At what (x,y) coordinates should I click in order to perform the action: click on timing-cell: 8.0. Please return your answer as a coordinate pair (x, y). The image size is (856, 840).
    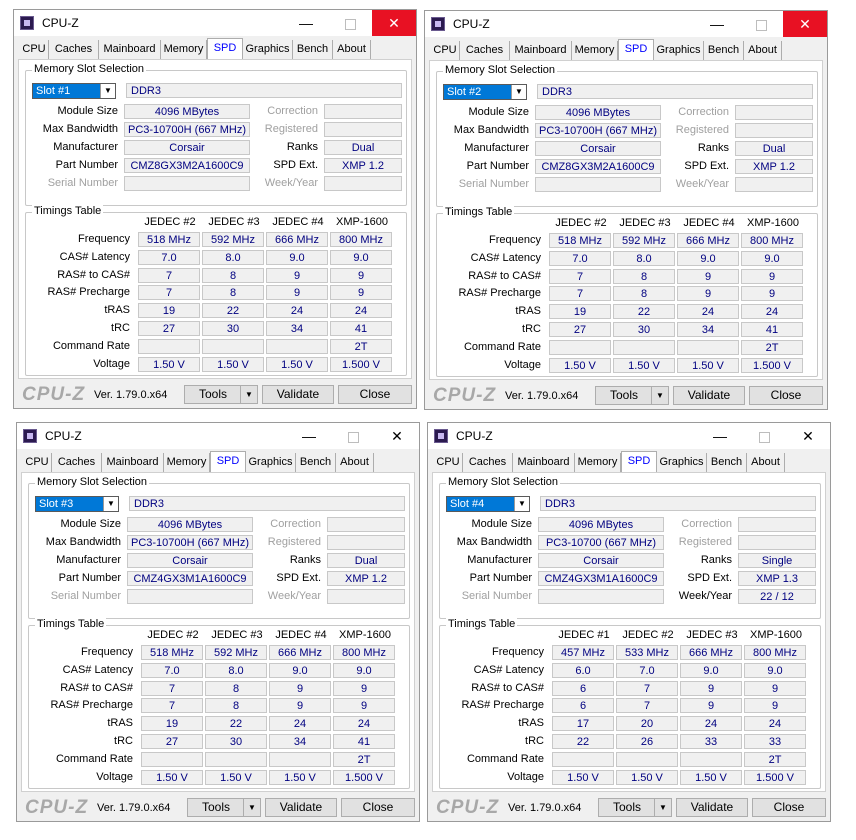
    Looking at the image, I should click on (644, 258).